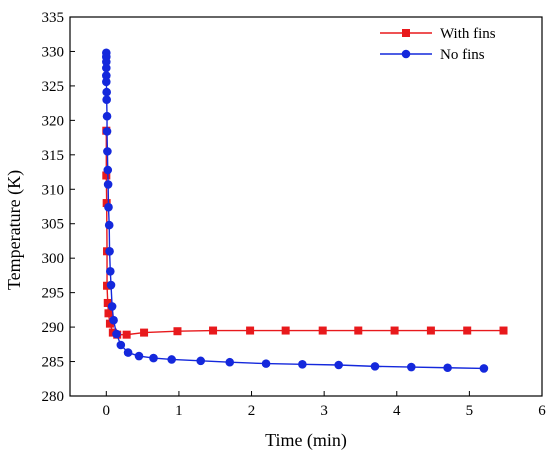  Describe the element at coordinates (53, 121) in the screenshot. I see `y-tick-label: 320` at that location.